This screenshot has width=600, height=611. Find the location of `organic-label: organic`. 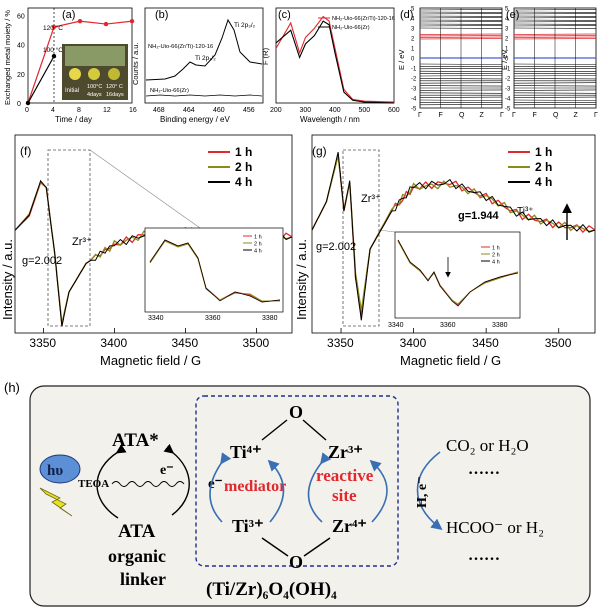

organic-label: organic is located at coordinates (137, 556).